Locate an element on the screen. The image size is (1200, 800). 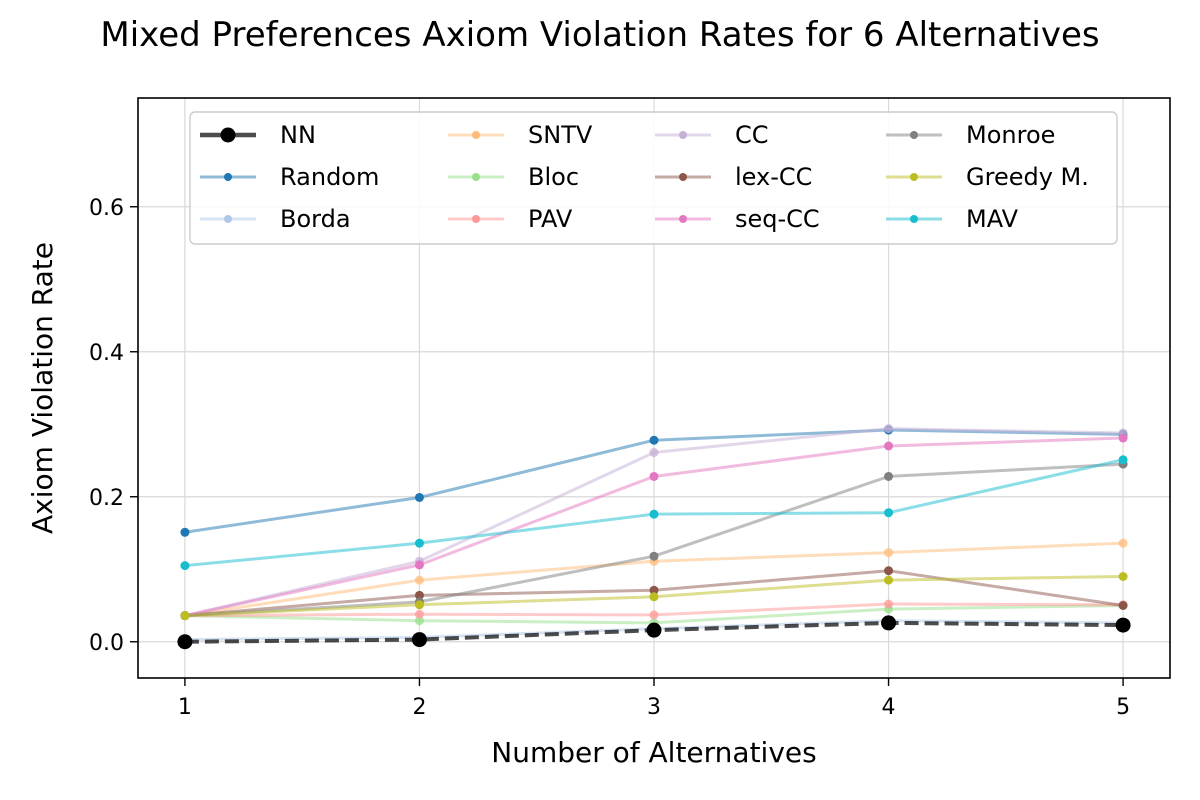
series-mav is located at coordinates (654, 513).